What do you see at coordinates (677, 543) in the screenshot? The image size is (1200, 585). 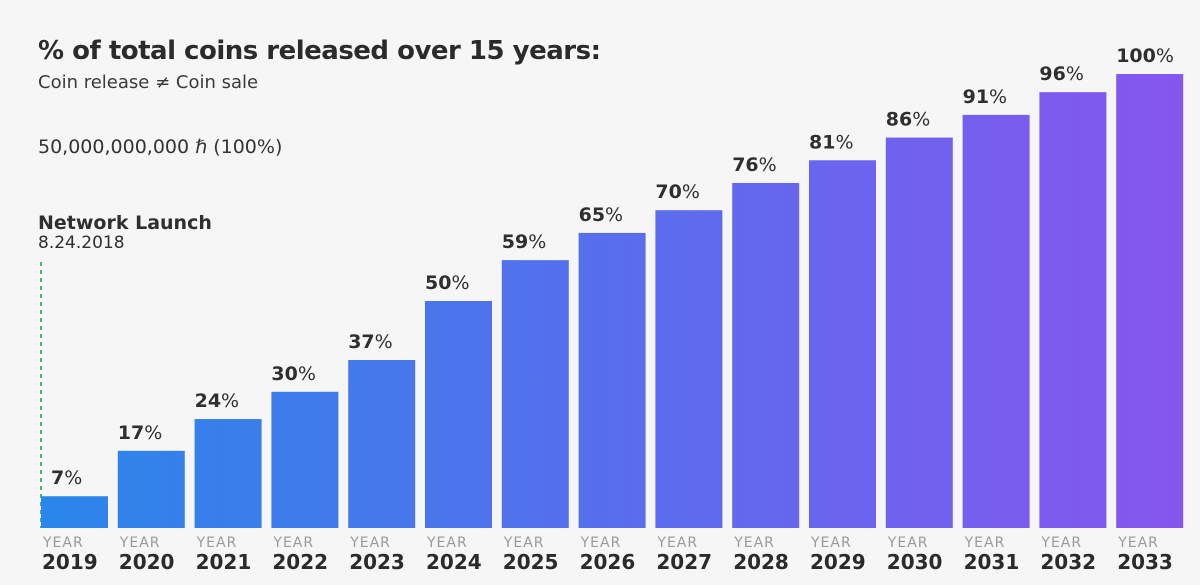 I see `tick-prefix-2027: YEAR` at bounding box center [677, 543].